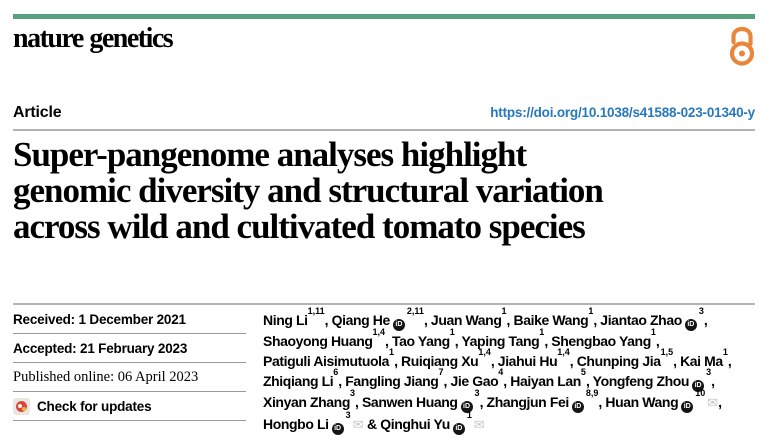  What do you see at coordinates (318, 341) in the screenshot?
I see `author-name-text: Shaoyong Huang` at bounding box center [318, 341].